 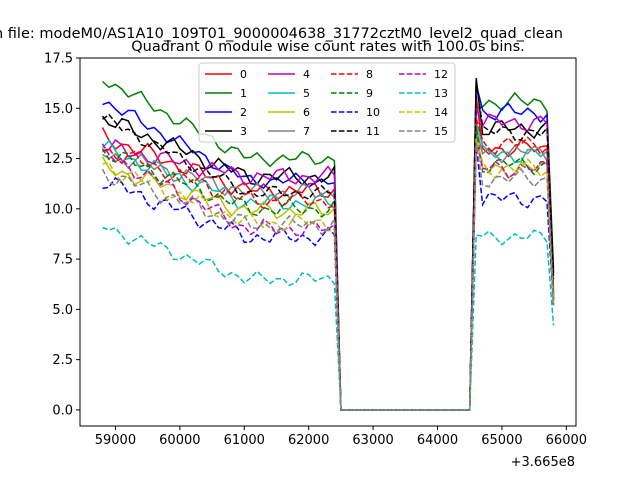 I want to click on legend-box, so click(x=327, y=102).